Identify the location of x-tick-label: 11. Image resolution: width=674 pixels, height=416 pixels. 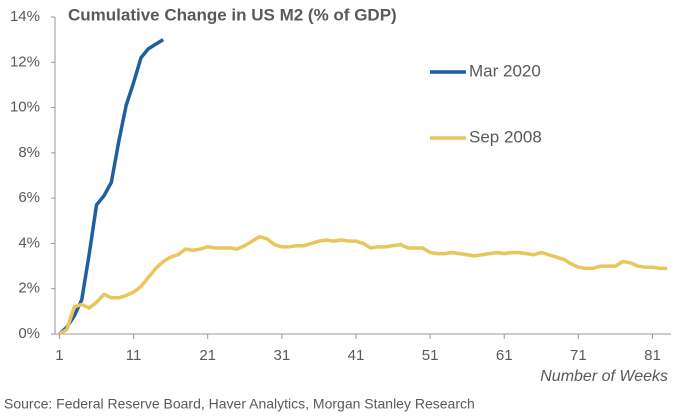
(134, 355).